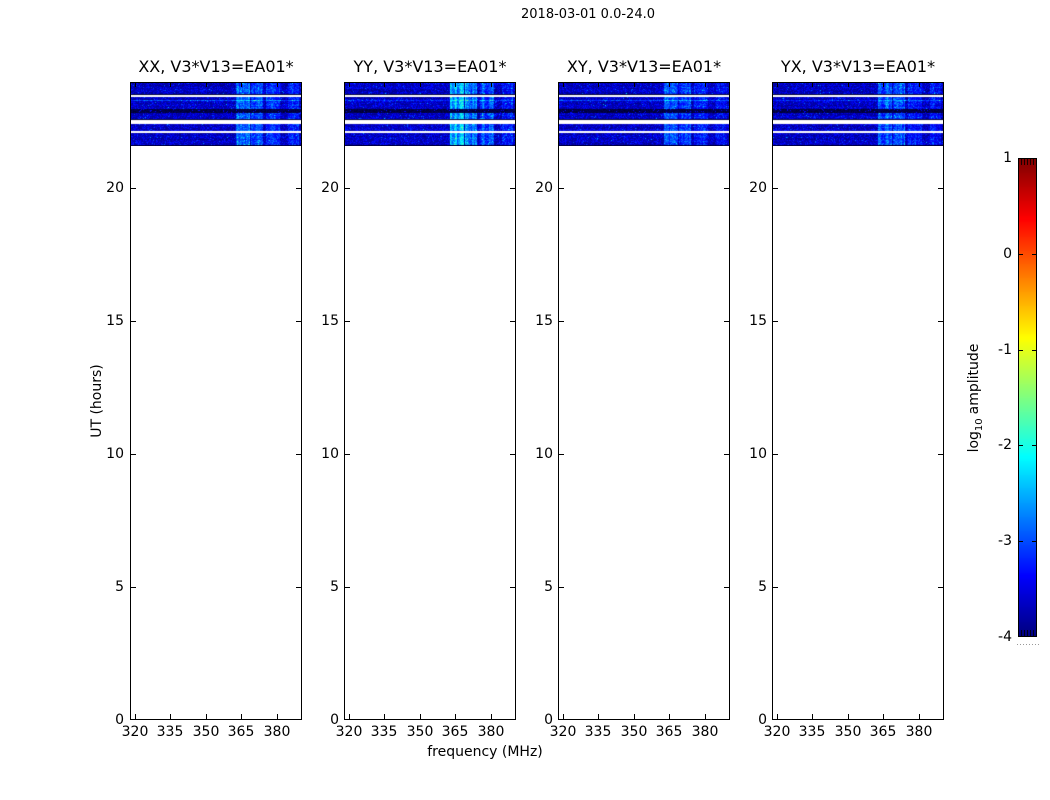 The height and width of the screenshot is (800, 1050). I want to click on x-axis-label: frequency (MHz), so click(485, 752).